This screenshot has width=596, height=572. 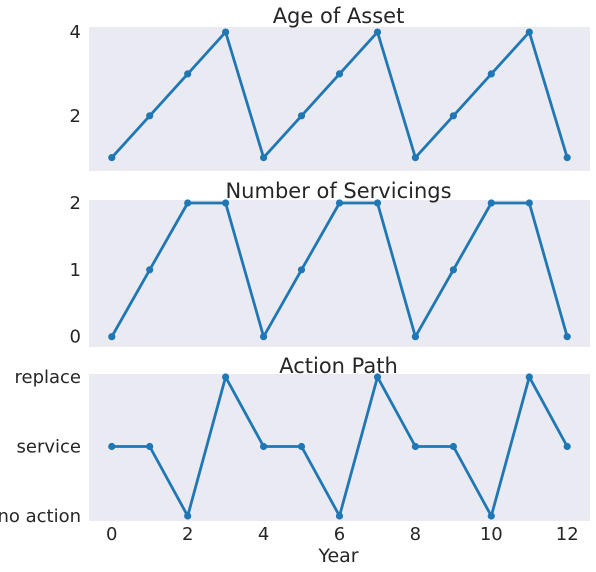 I want to click on x-tick-label-0: 0, so click(x=111, y=534).